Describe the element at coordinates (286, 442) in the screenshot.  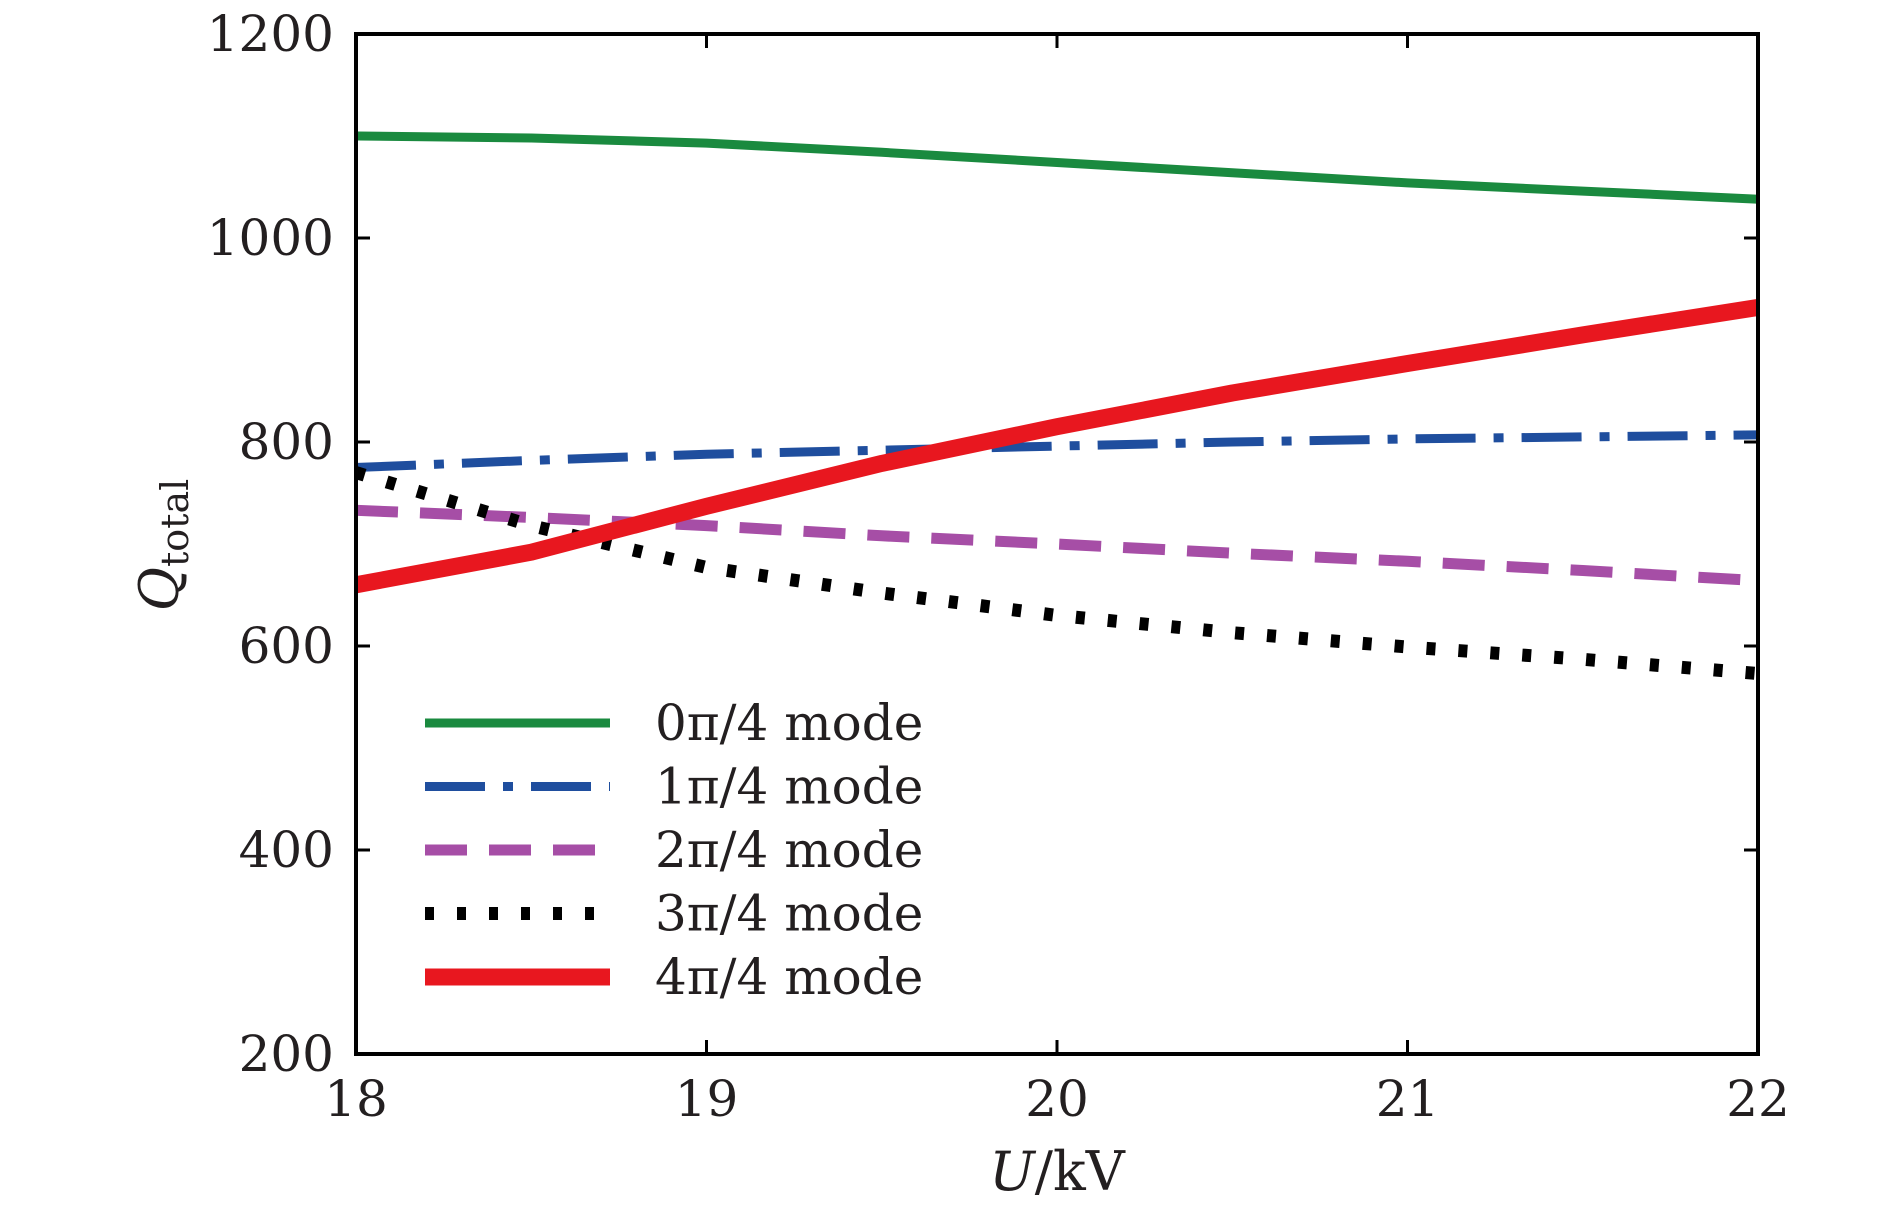
I see `y-tick-label: 800` at that location.